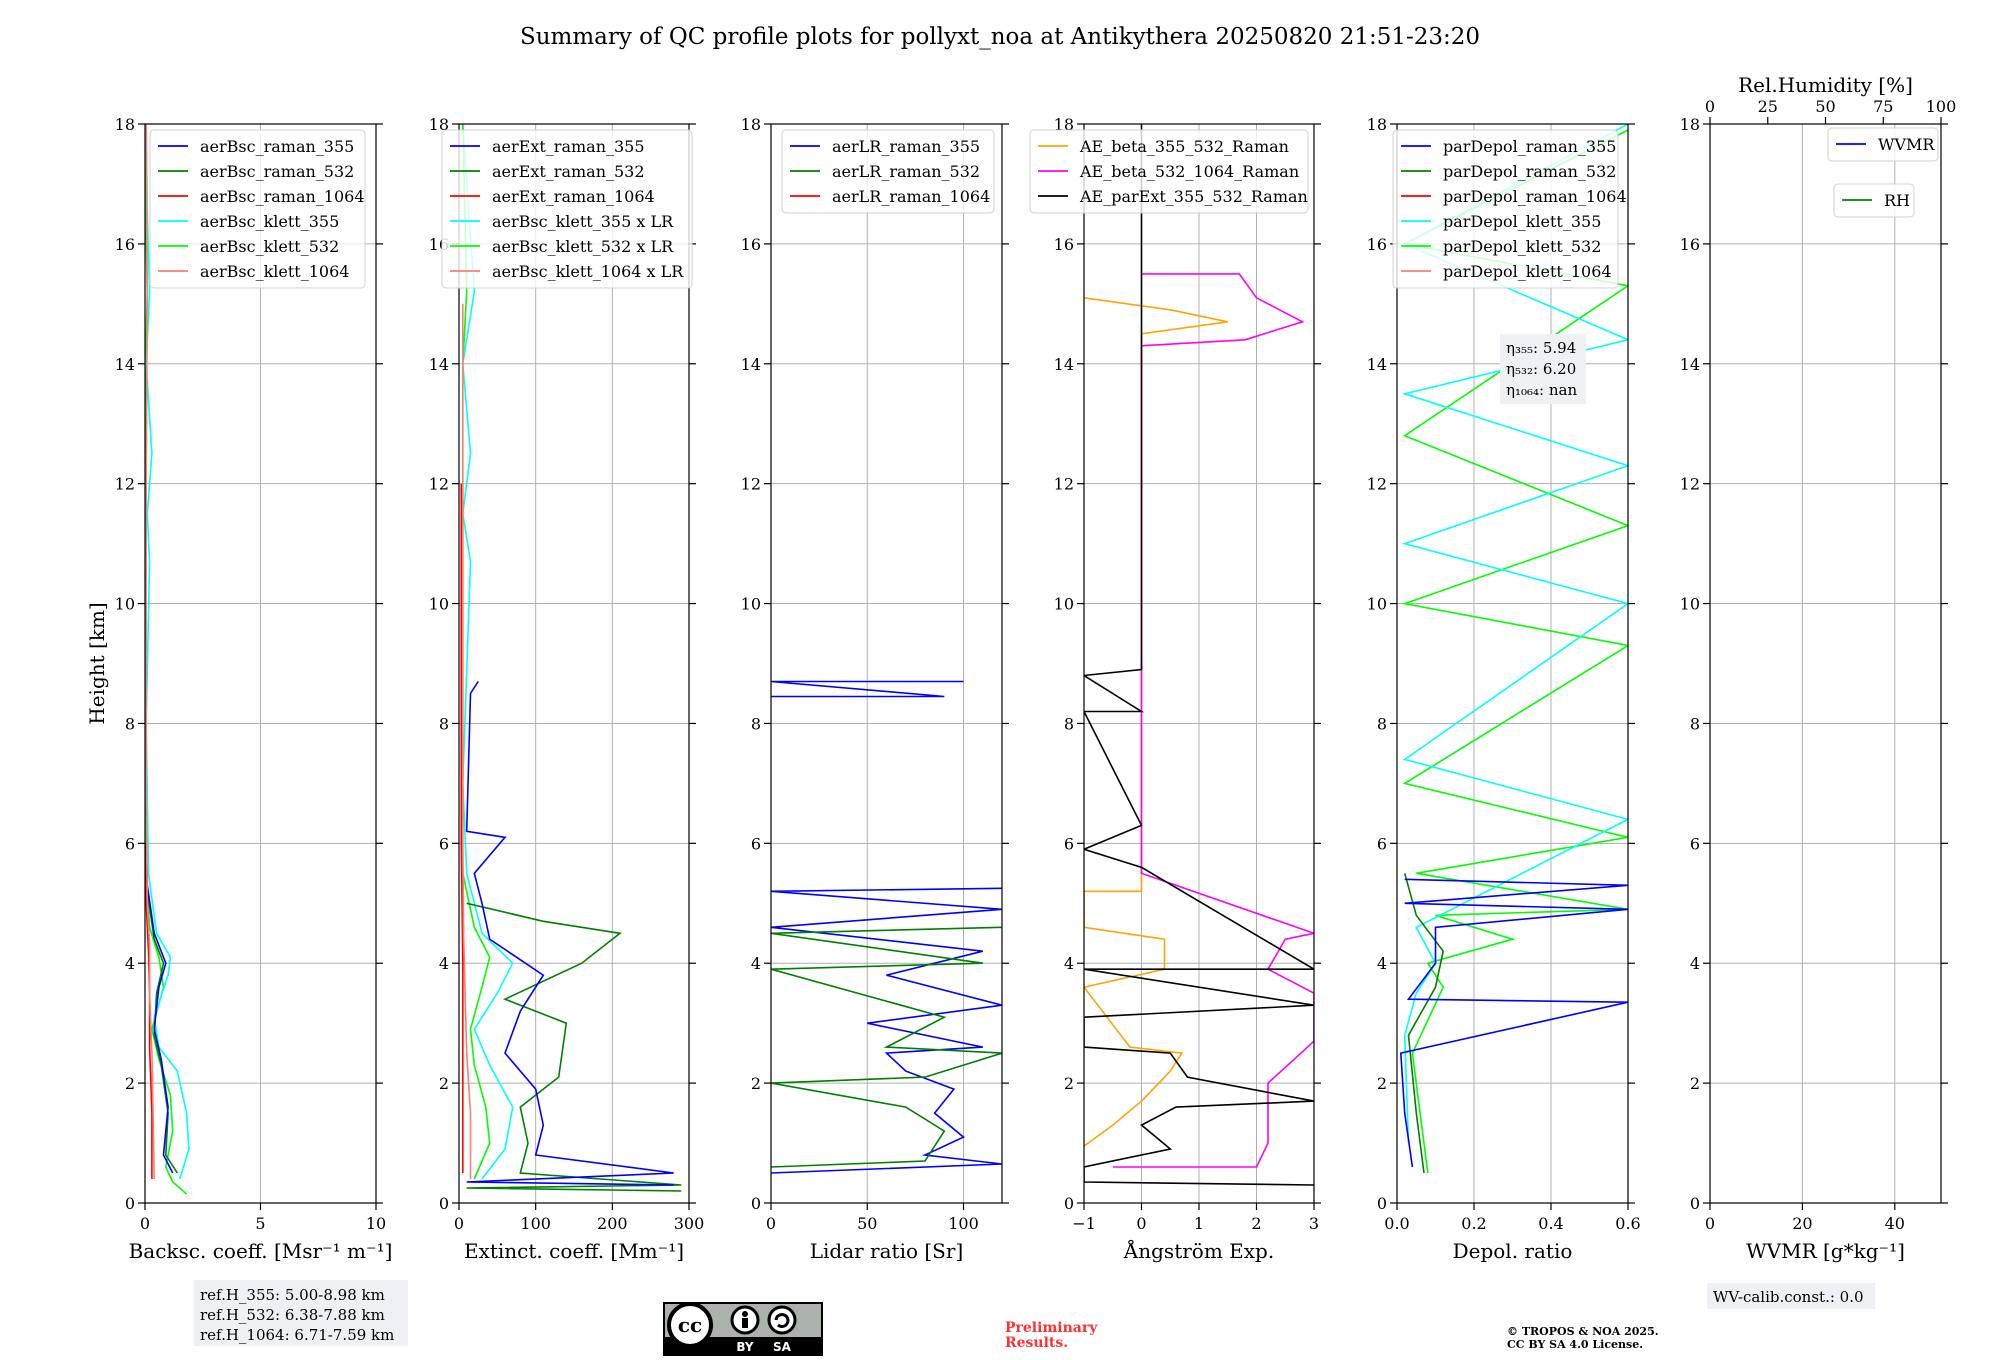 This screenshot has height=1360, width=2000. I want to click on x-tick-label: 10, so click(376, 1223).